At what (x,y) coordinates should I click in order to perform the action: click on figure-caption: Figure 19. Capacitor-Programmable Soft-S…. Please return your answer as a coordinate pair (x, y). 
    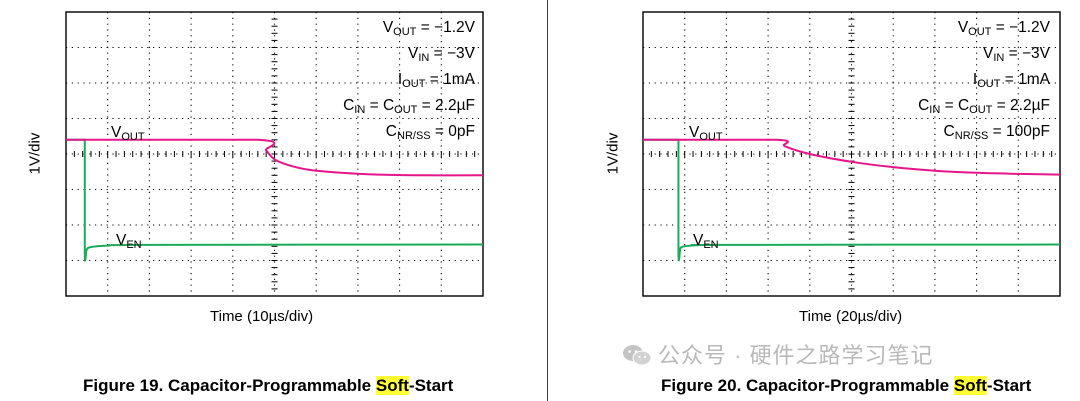
    Looking at the image, I should click on (268, 385).